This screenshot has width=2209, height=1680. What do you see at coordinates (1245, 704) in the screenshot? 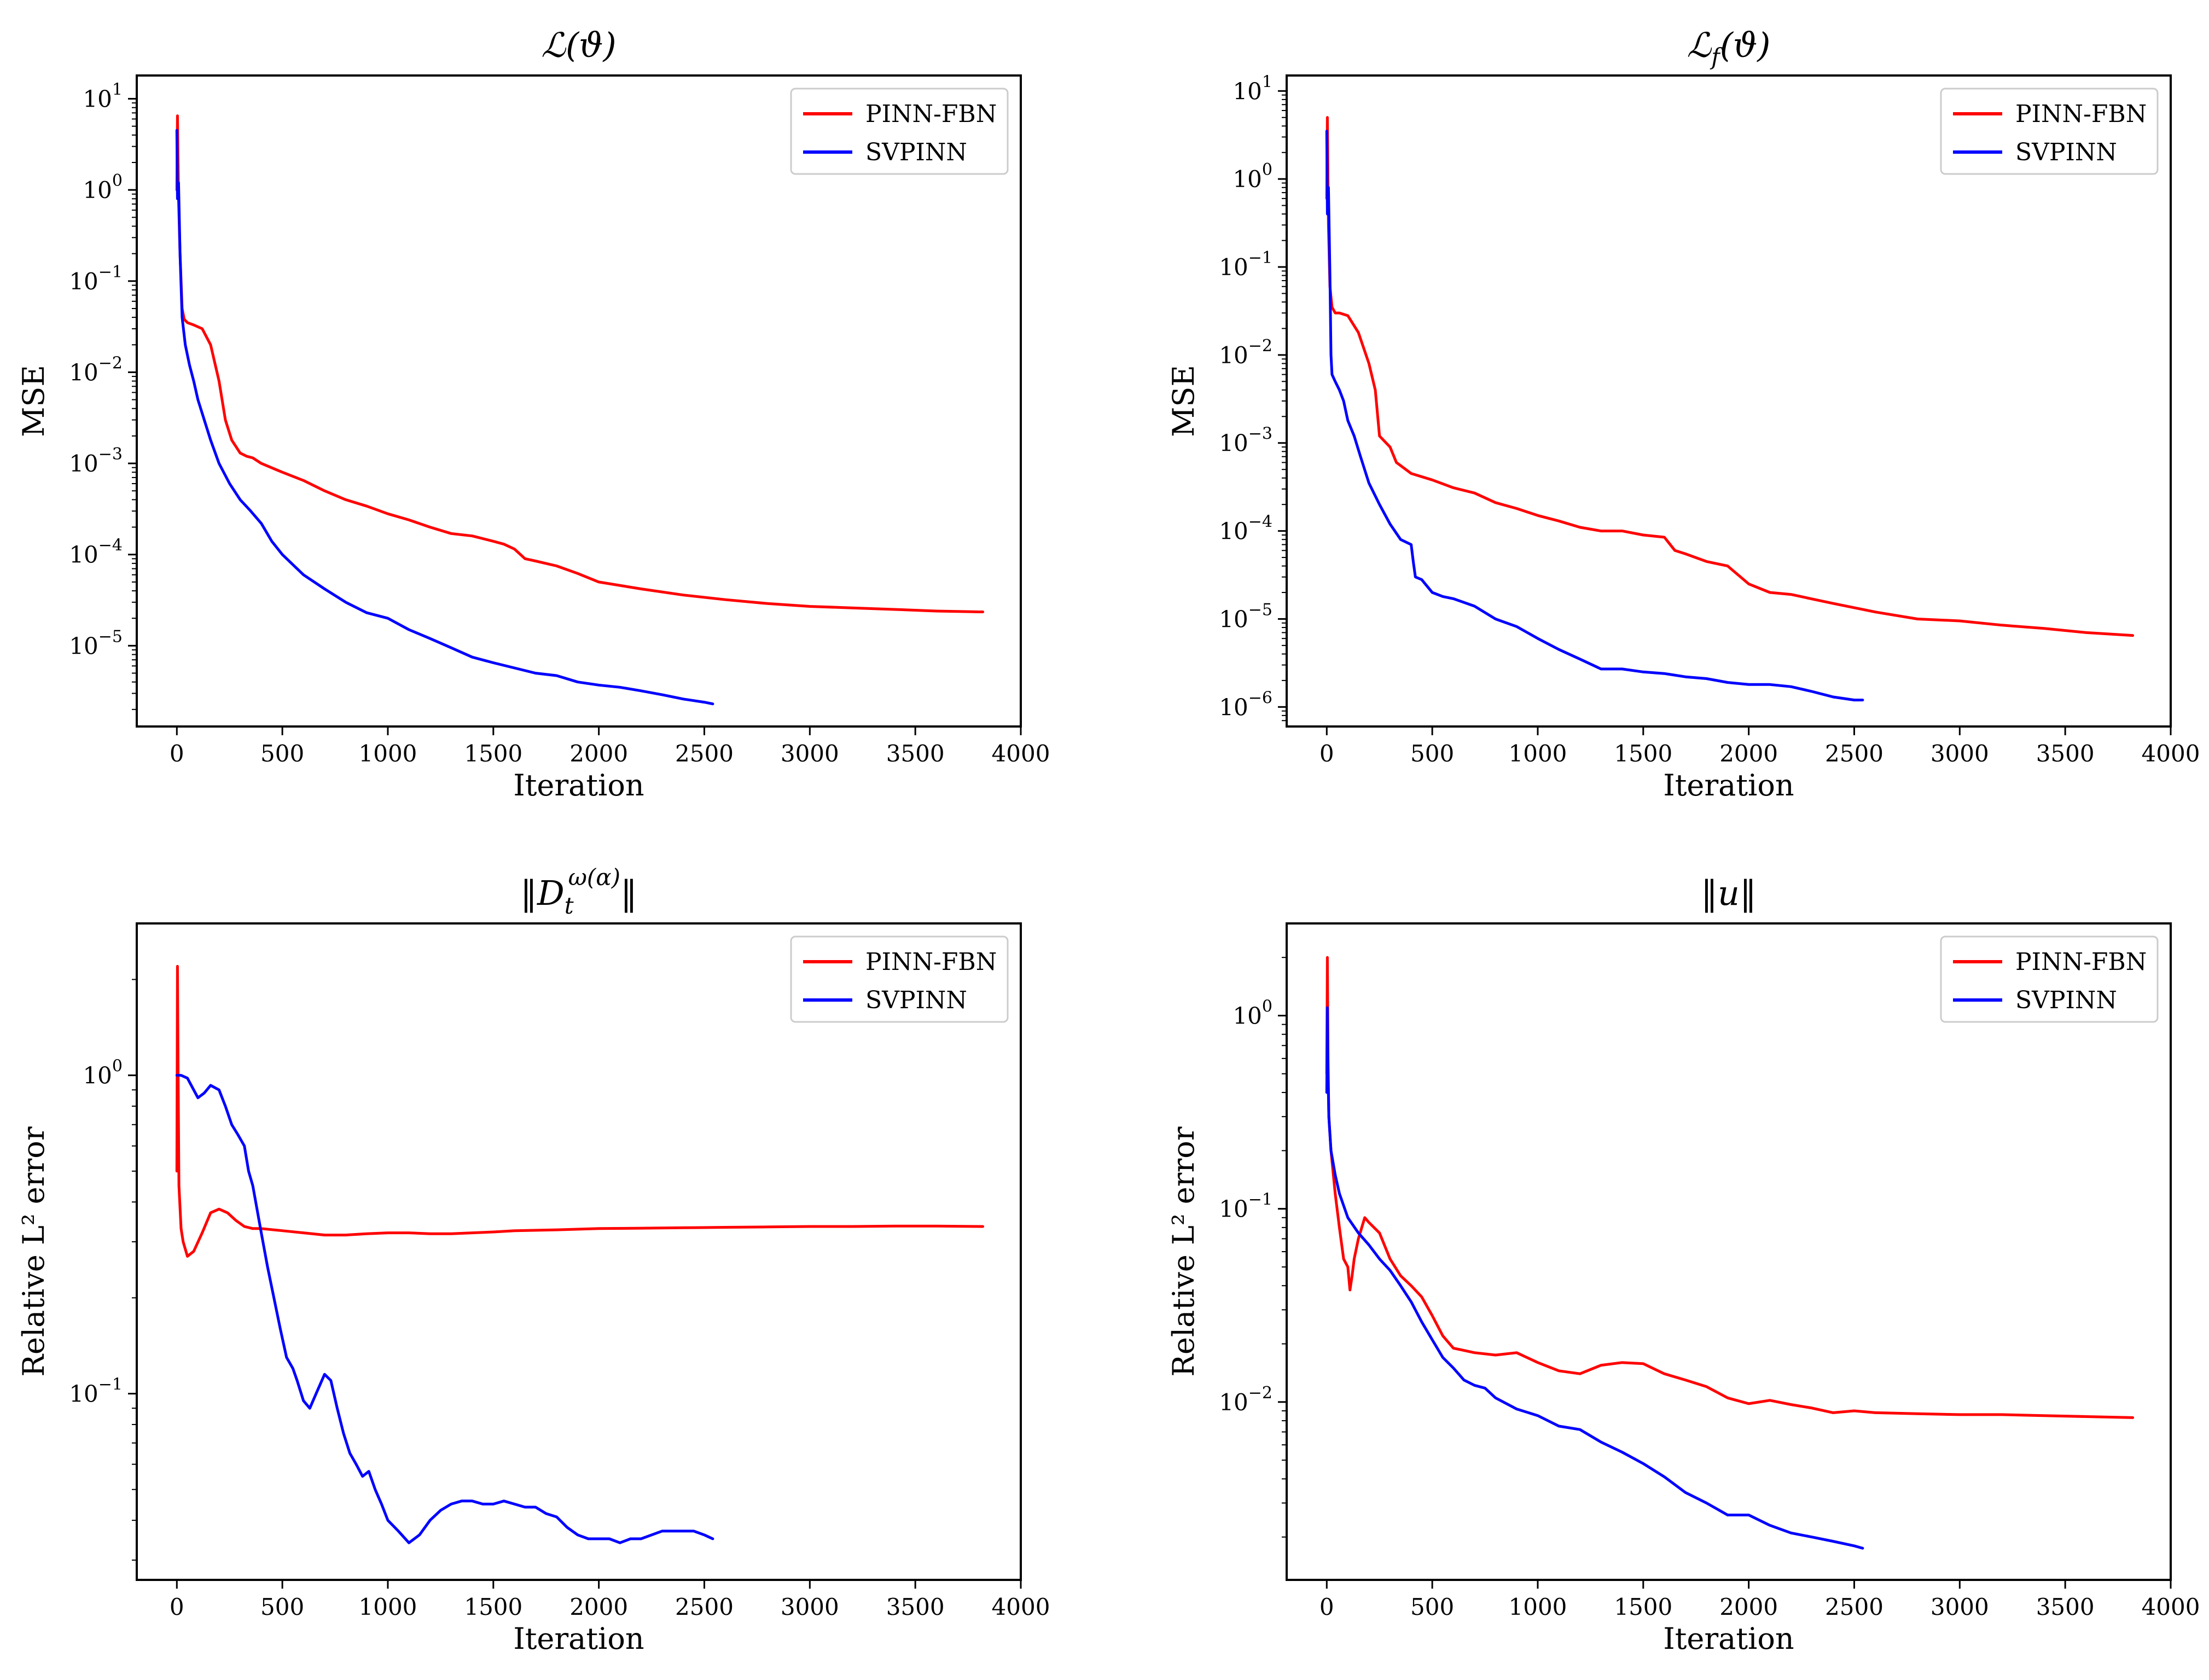
I see `y-tick-label: 10⁻⁶` at bounding box center [1245, 704].